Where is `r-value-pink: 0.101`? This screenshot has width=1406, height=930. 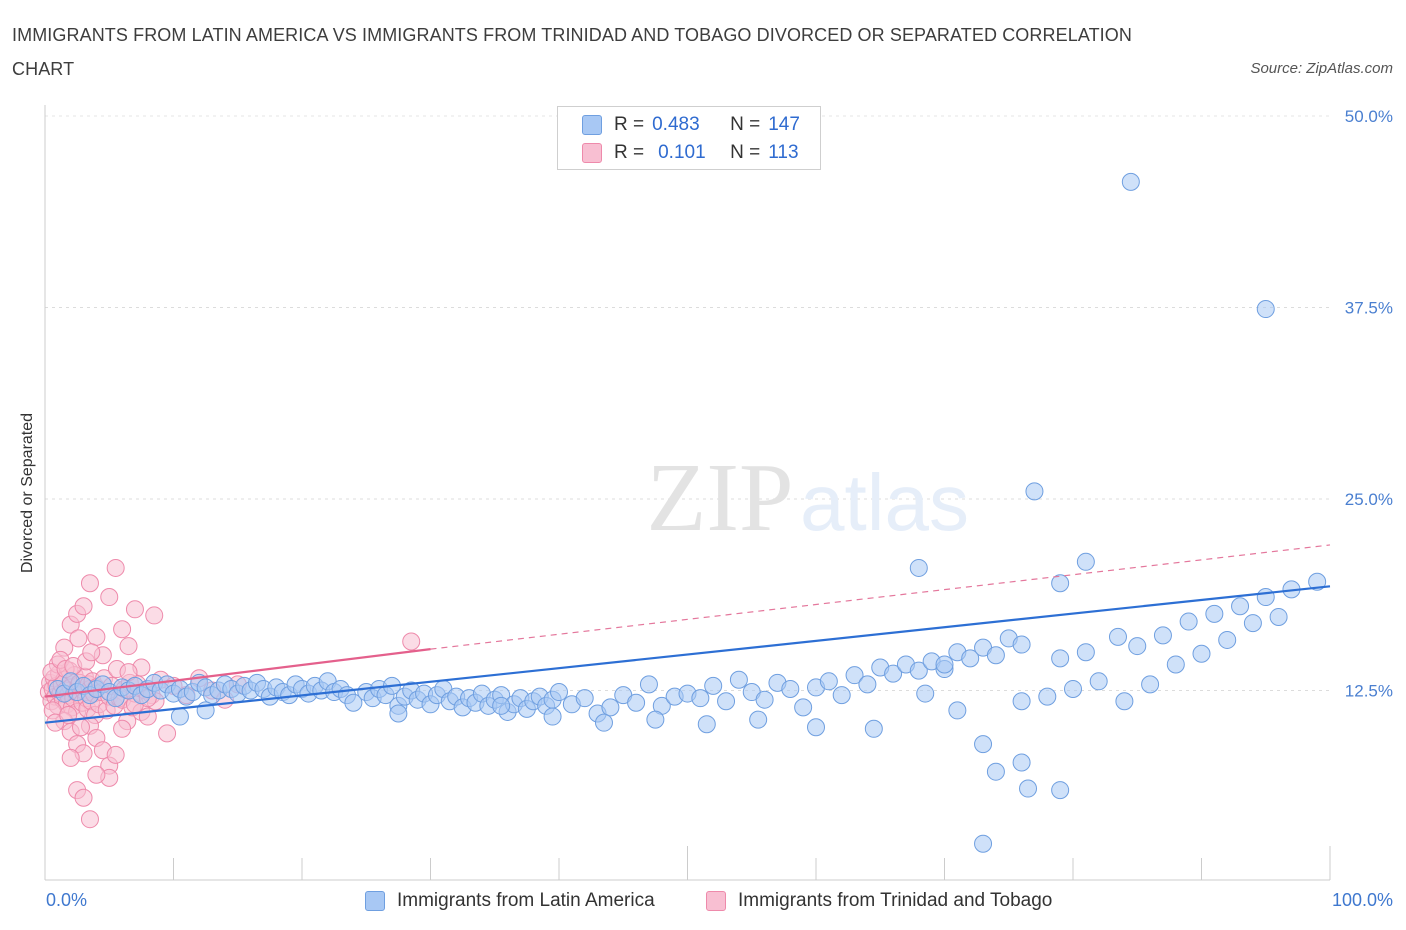 r-value-pink: 0.101 is located at coordinates (682, 152).